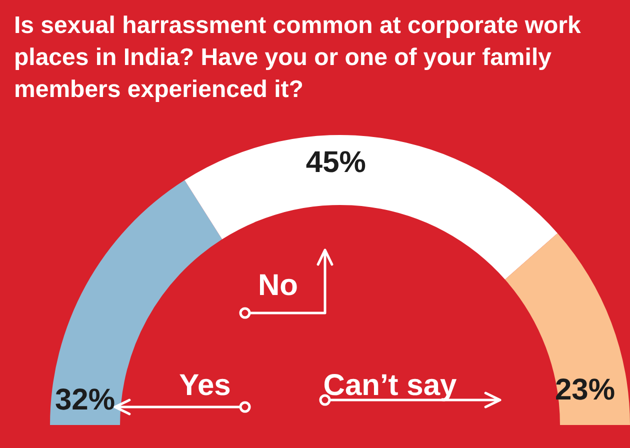  I want to click on slice-label: Can’t say, so click(390, 385).